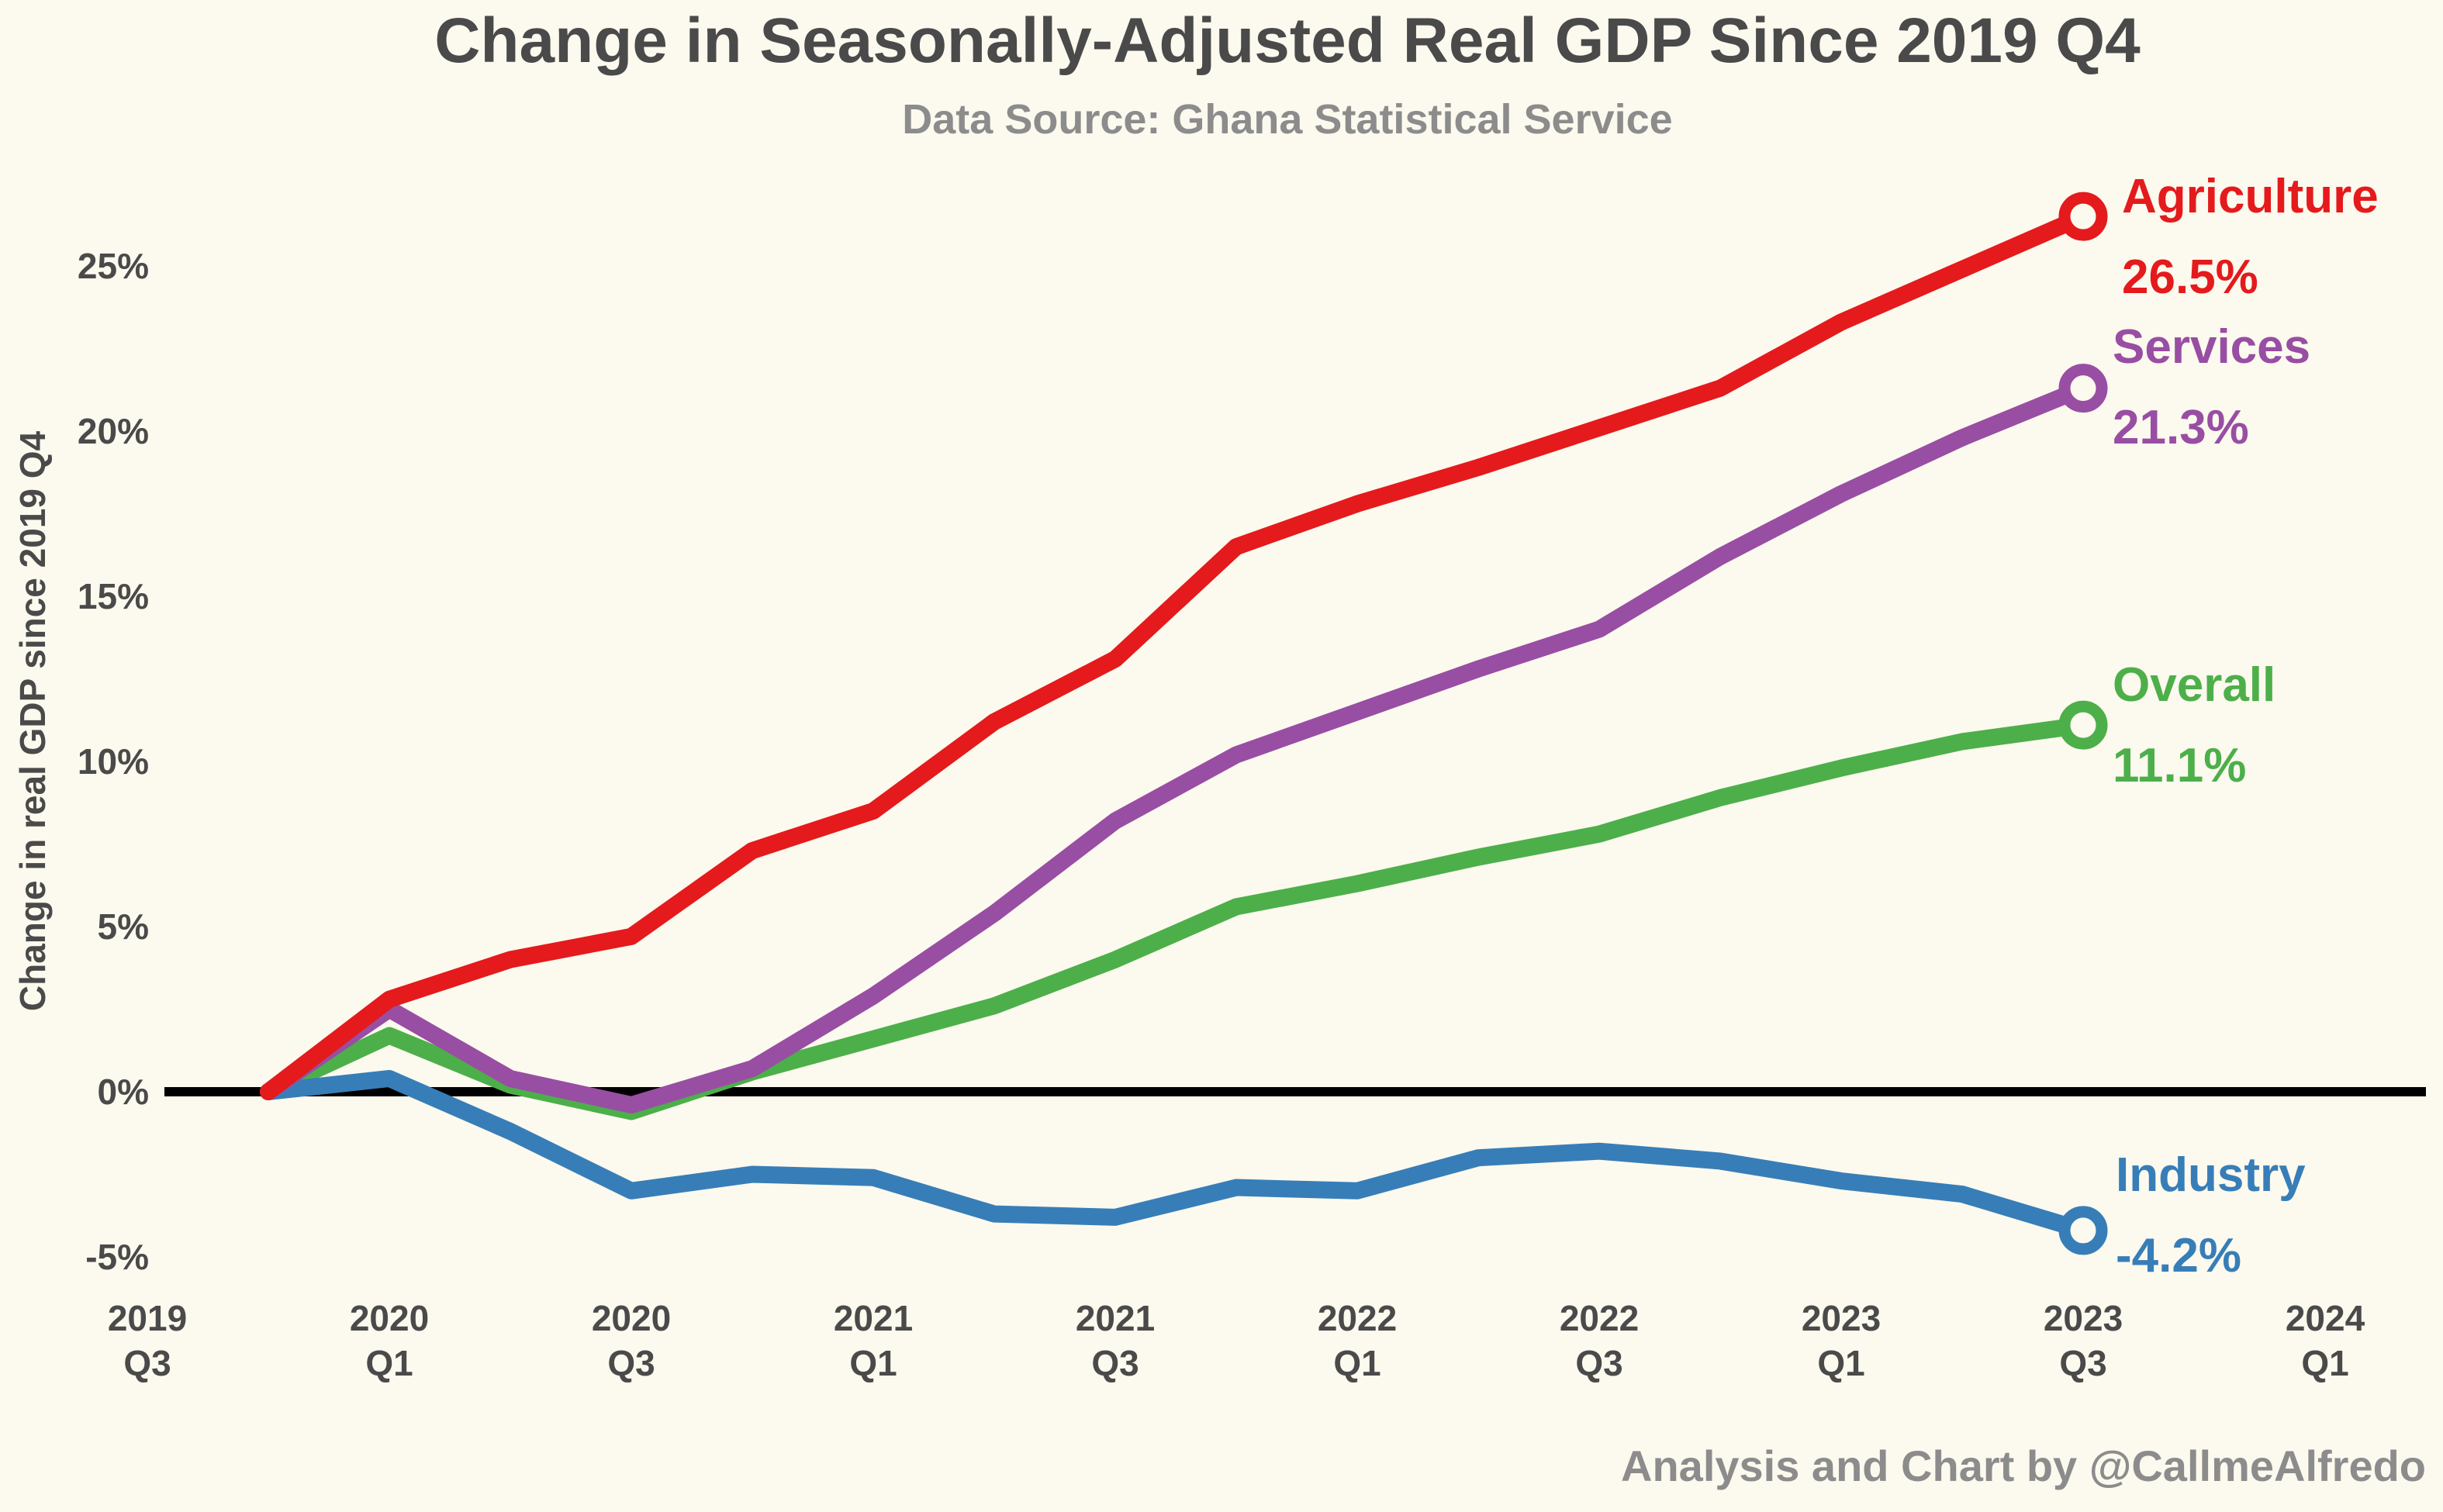  Describe the element at coordinates (114, 596) in the screenshot. I see `y-tick-label: 15%` at that location.